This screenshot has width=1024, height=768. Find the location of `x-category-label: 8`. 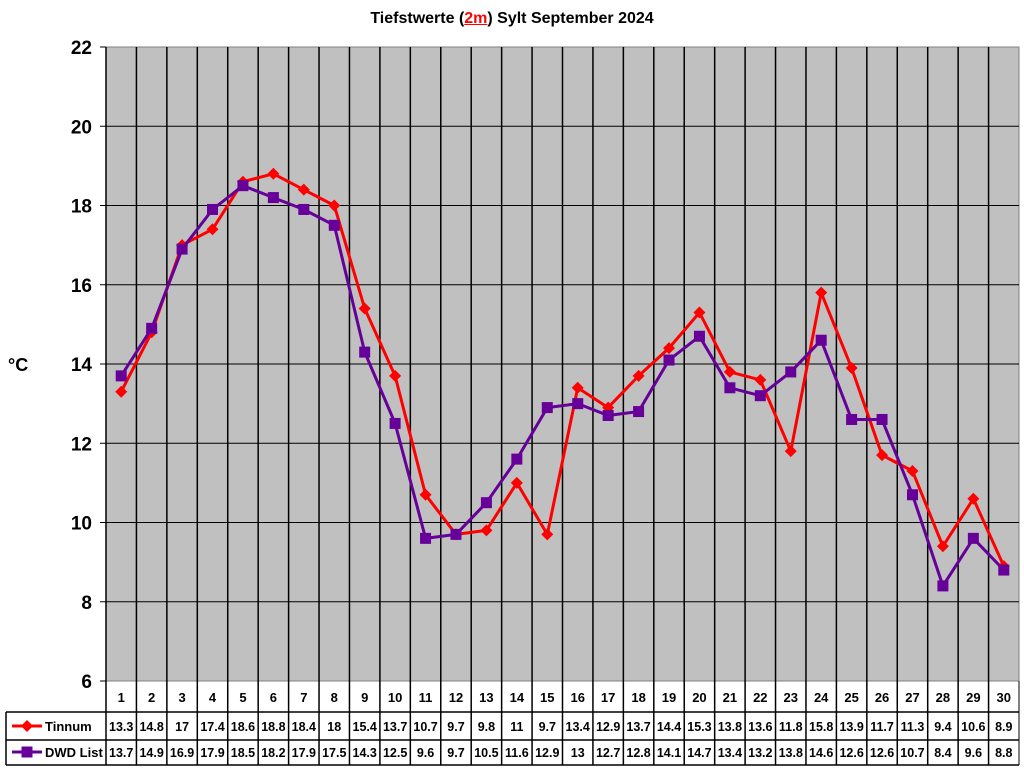

x-category-label: 8 is located at coordinates (334, 697).